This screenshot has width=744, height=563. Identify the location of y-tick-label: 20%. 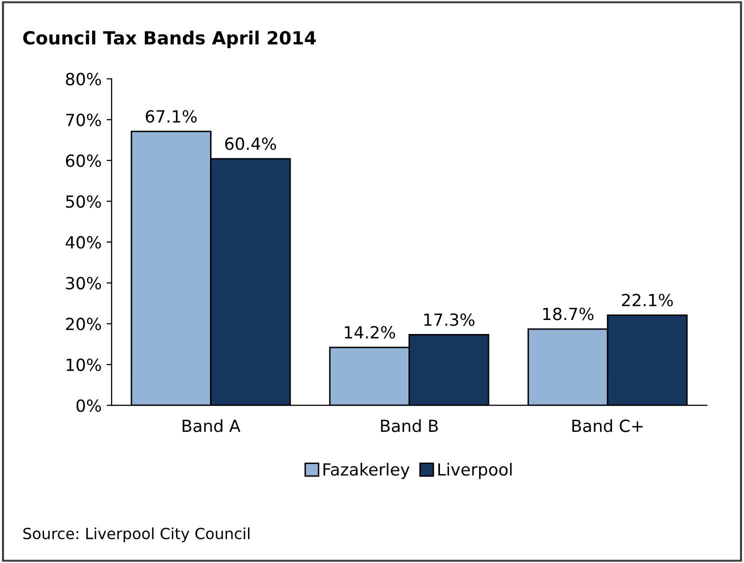
(83, 324).